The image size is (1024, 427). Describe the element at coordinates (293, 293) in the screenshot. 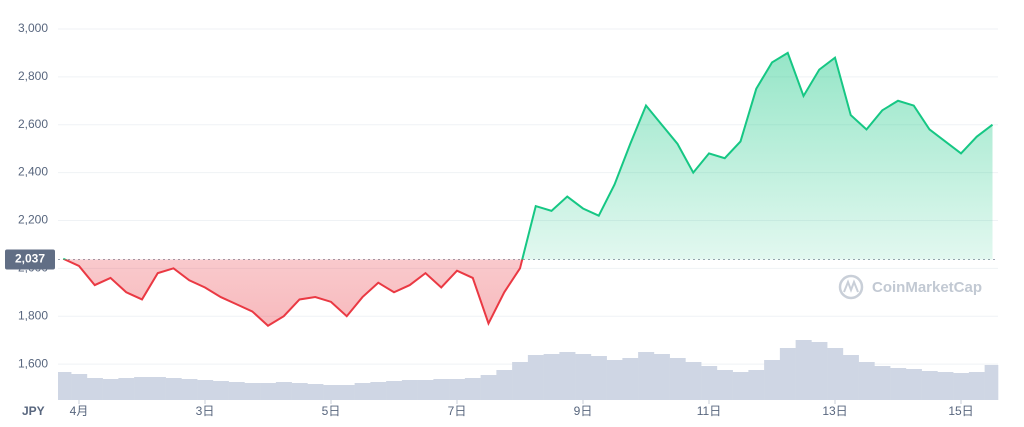

I see `price-line` at that location.